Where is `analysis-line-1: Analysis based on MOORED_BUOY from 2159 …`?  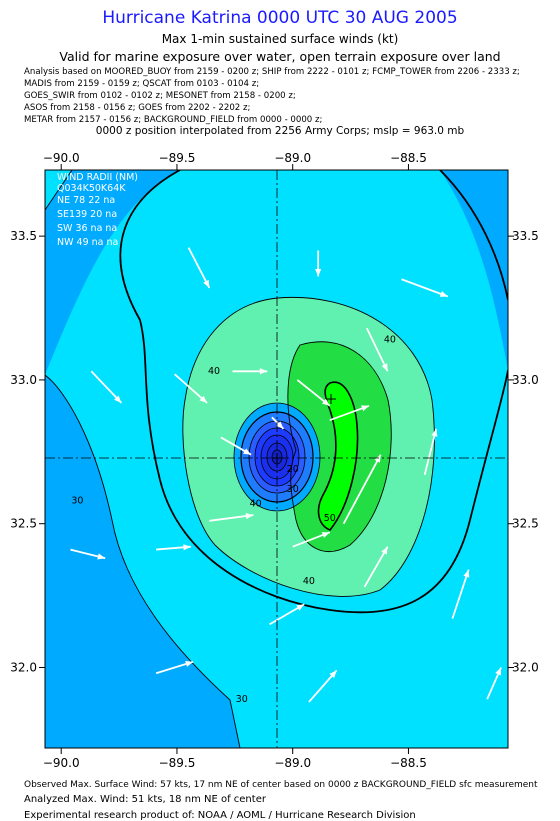 analysis-line-1: Analysis based on MOORED_BUOY from 2159 … is located at coordinates (272, 72).